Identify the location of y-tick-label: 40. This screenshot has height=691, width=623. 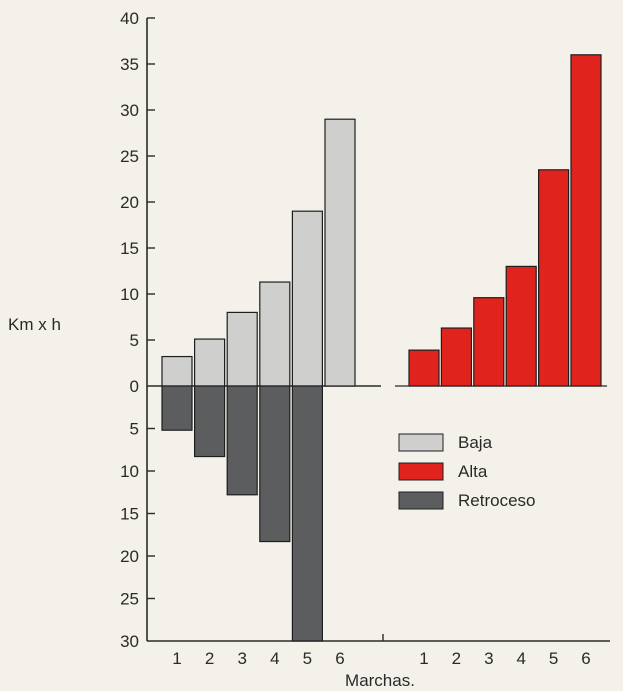
(129, 18).